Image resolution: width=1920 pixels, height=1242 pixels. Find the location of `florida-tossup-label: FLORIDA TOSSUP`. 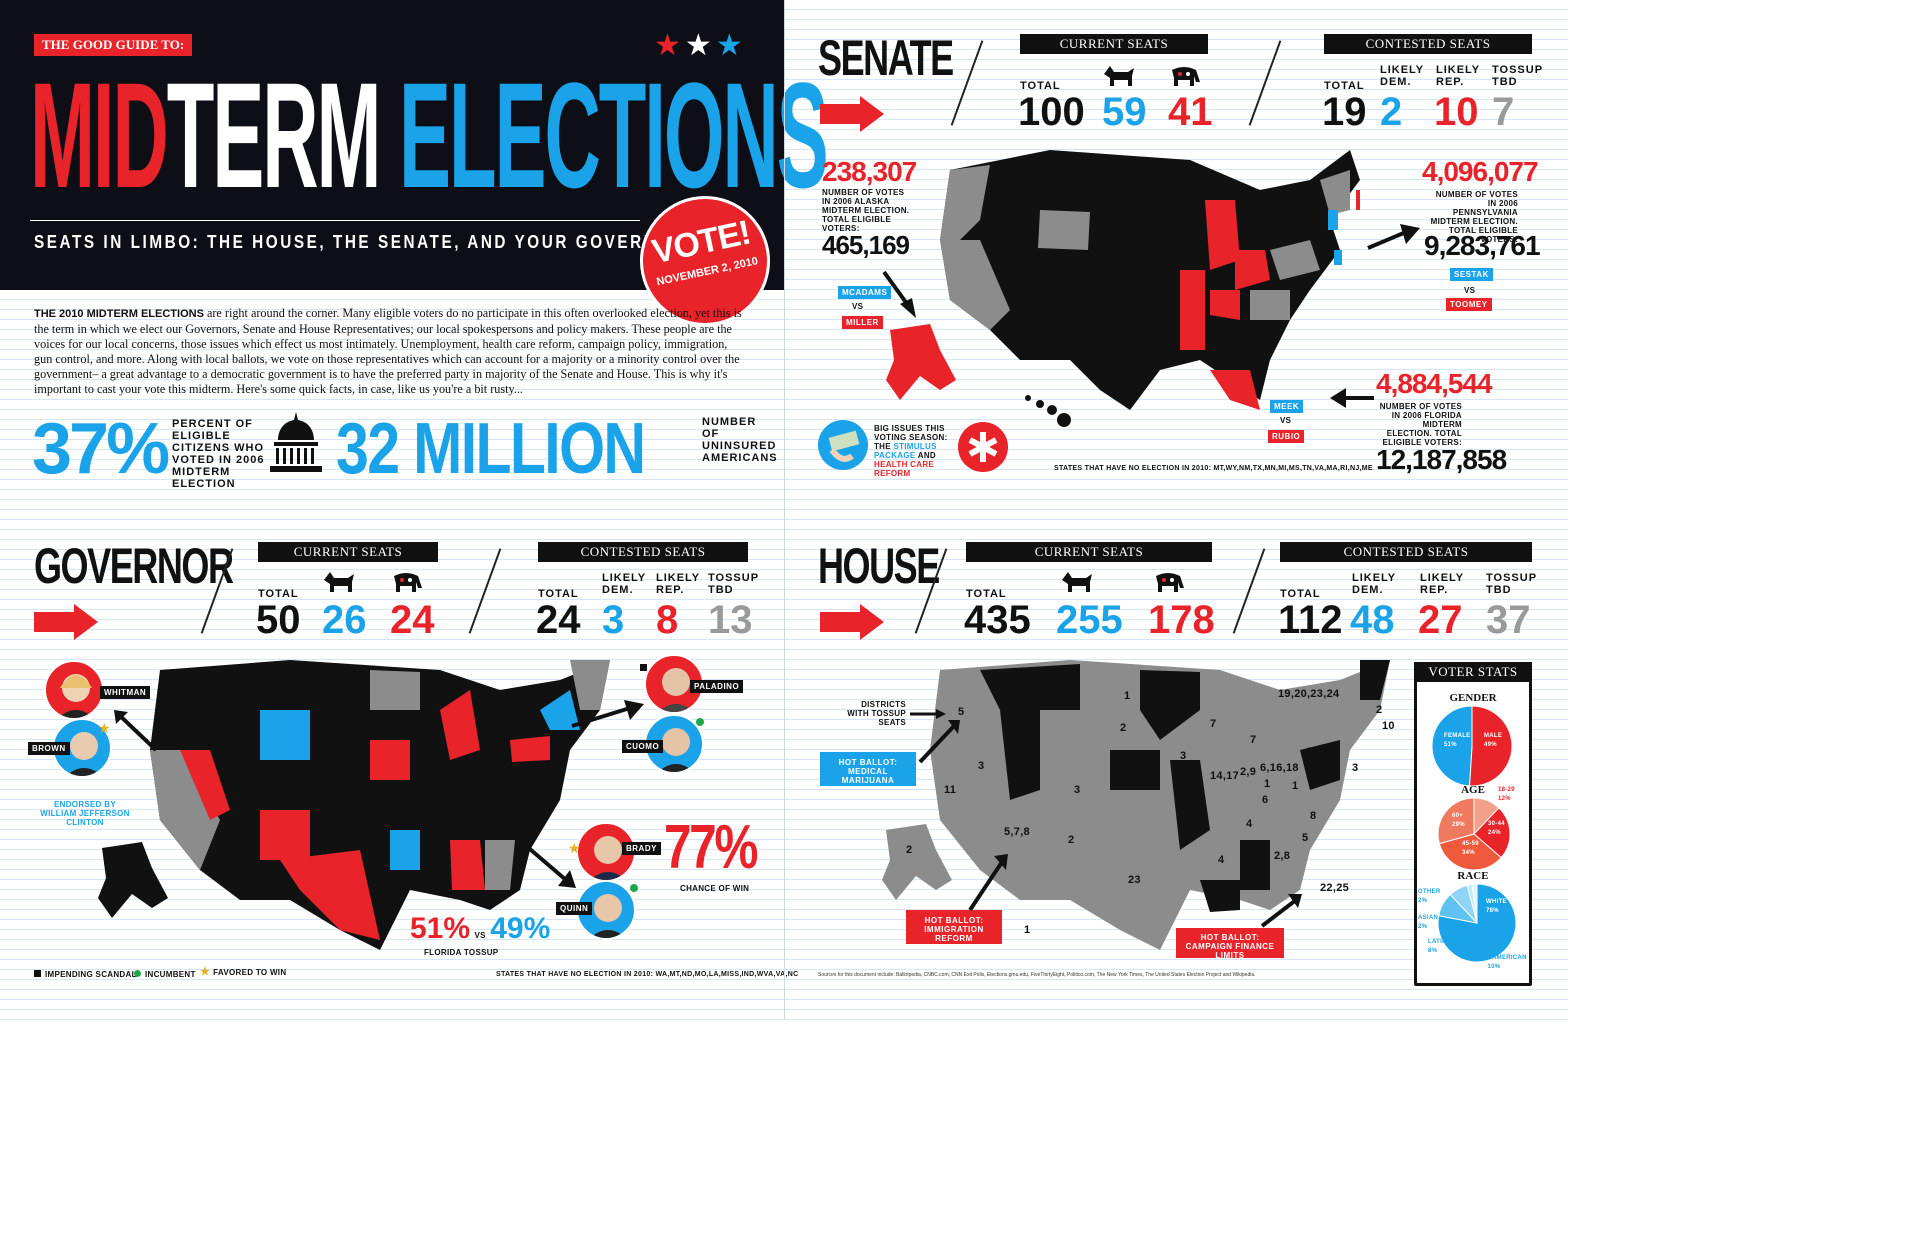

florida-tossup-label: FLORIDA TOSSUP is located at coordinates (461, 952).